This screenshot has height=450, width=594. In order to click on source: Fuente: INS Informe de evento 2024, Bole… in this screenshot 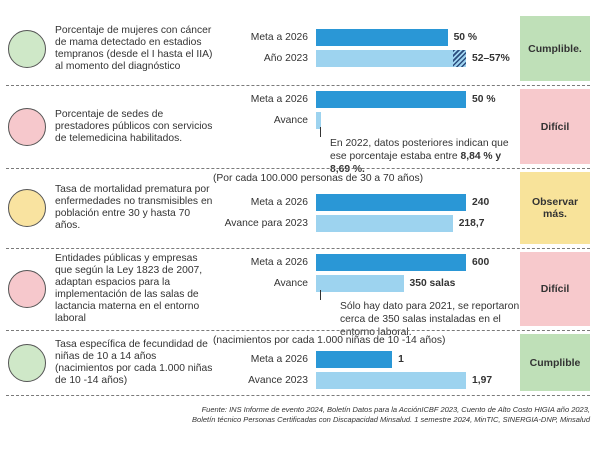, I will do `click(395, 409)`.